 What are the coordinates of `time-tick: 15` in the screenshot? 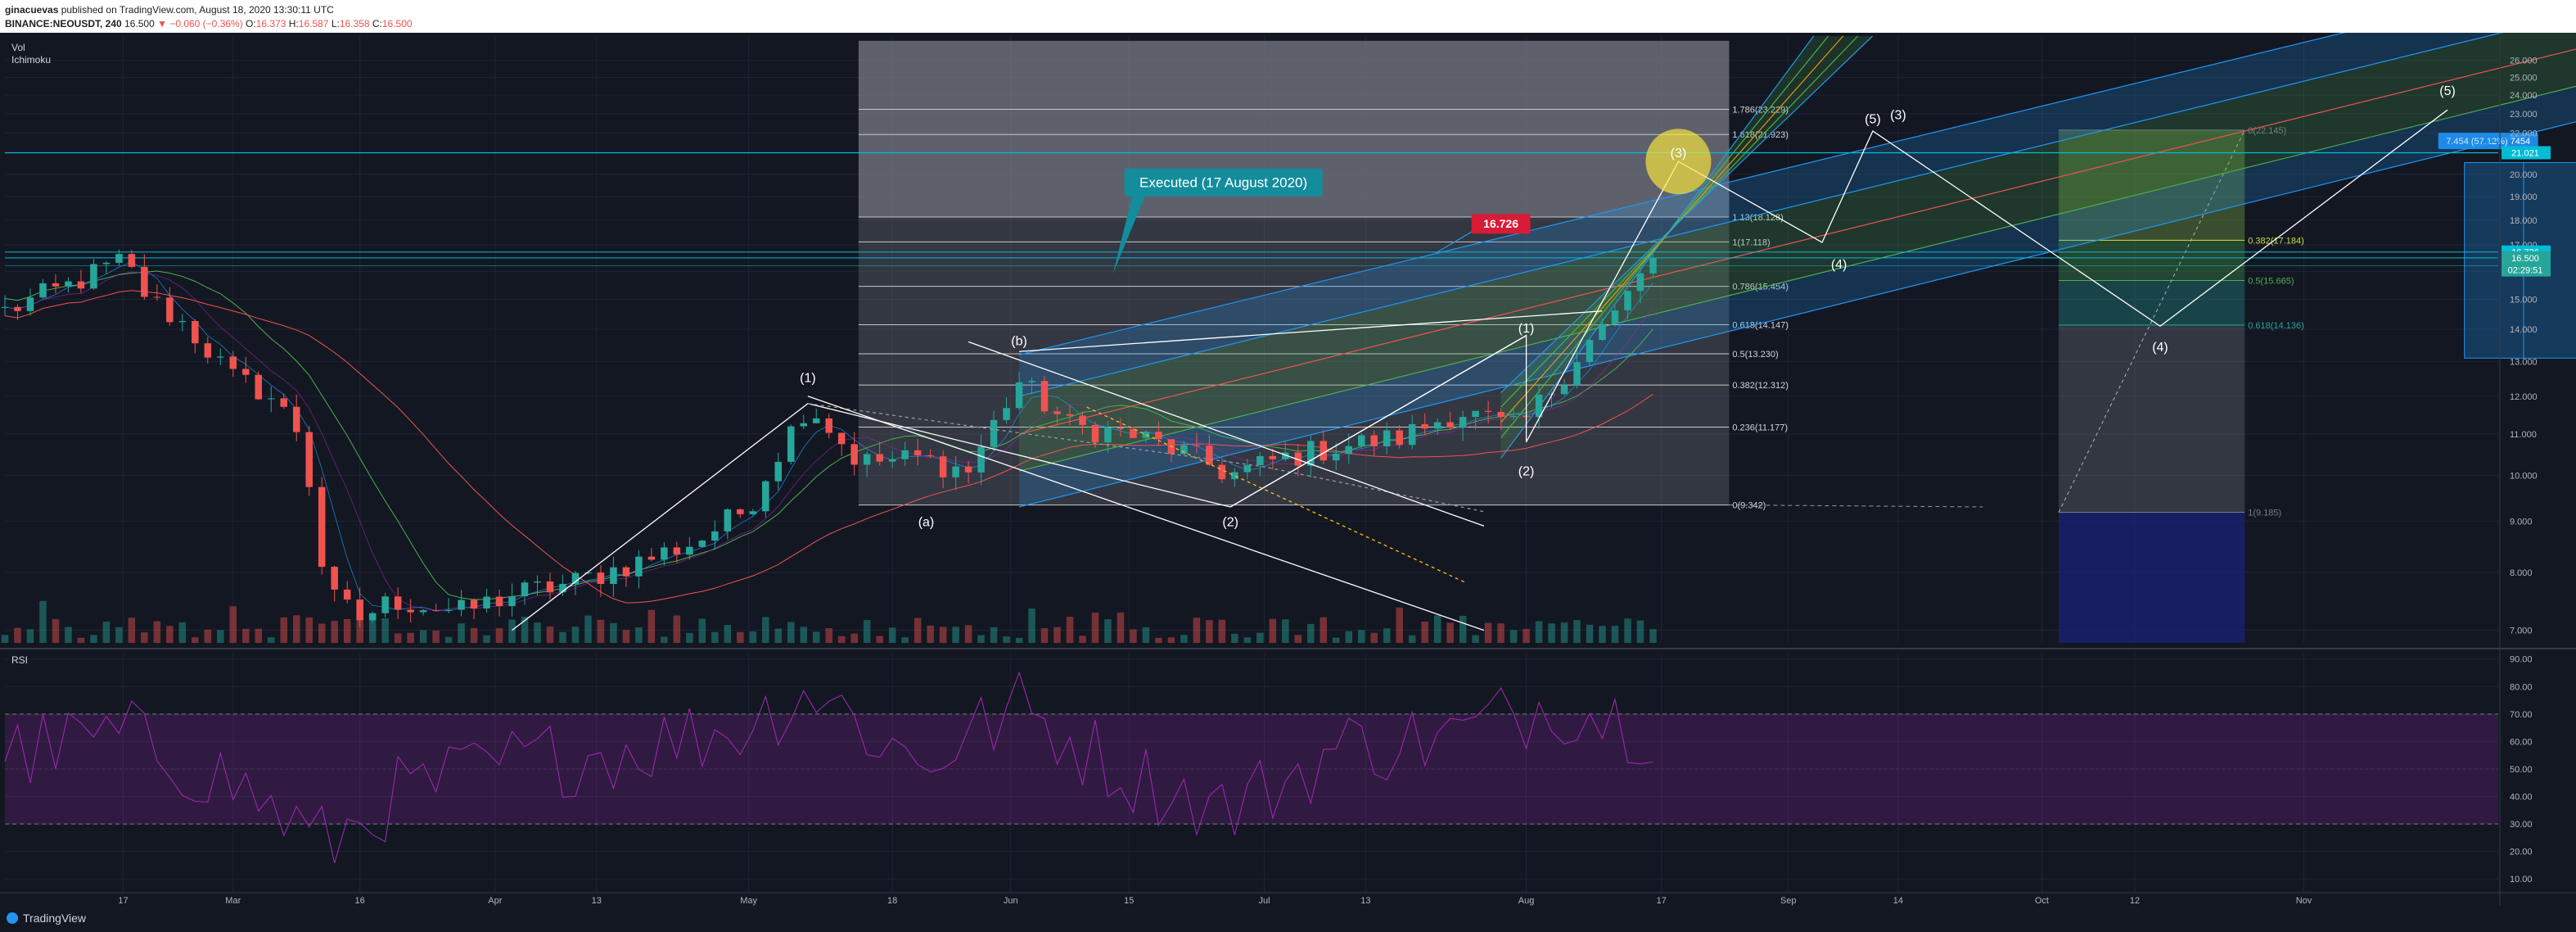 It's located at (1129, 901).